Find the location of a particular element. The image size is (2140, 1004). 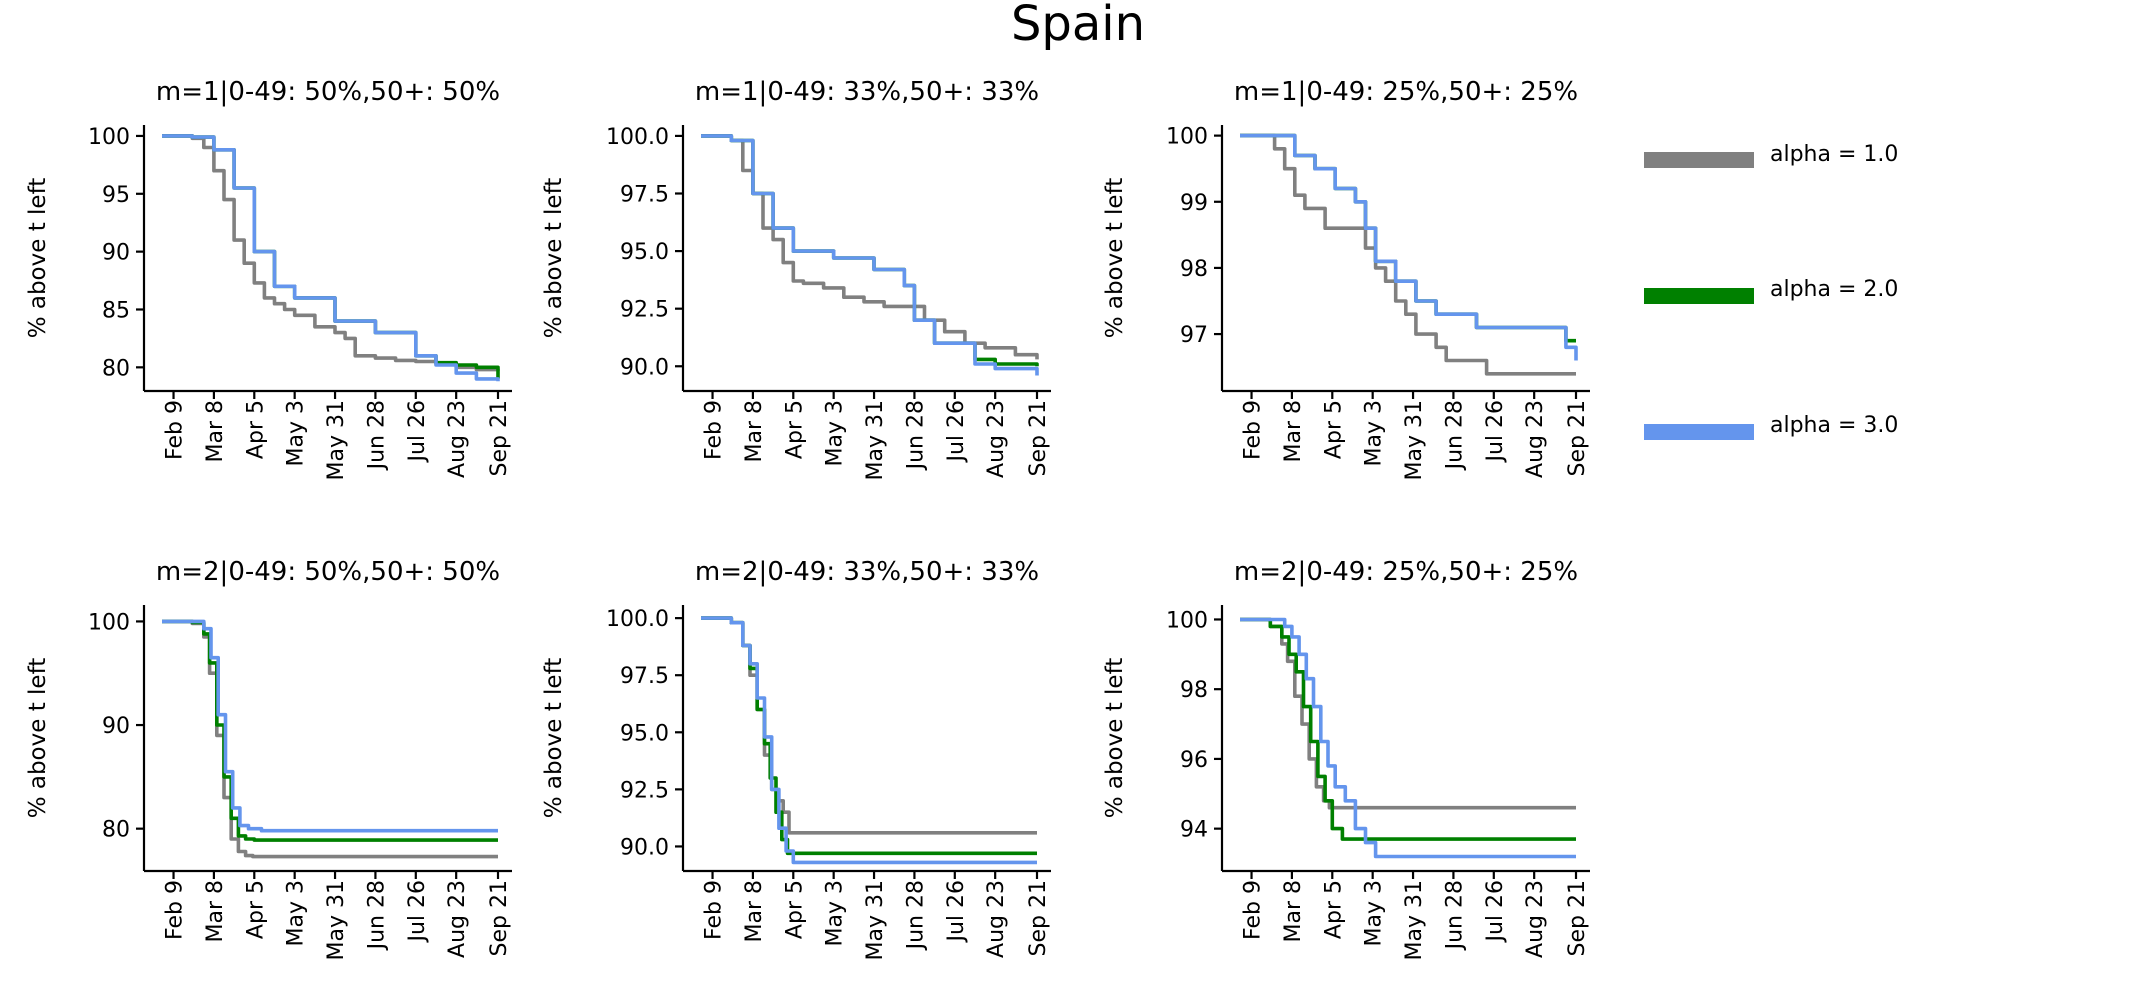

y-tick-label: 97 is located at coordinates (1194, 335).